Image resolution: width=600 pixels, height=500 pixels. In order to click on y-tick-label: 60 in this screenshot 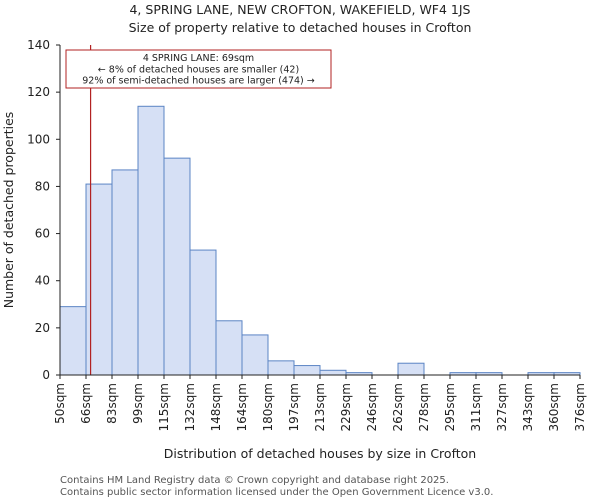, I will do `click(42, 234)`.